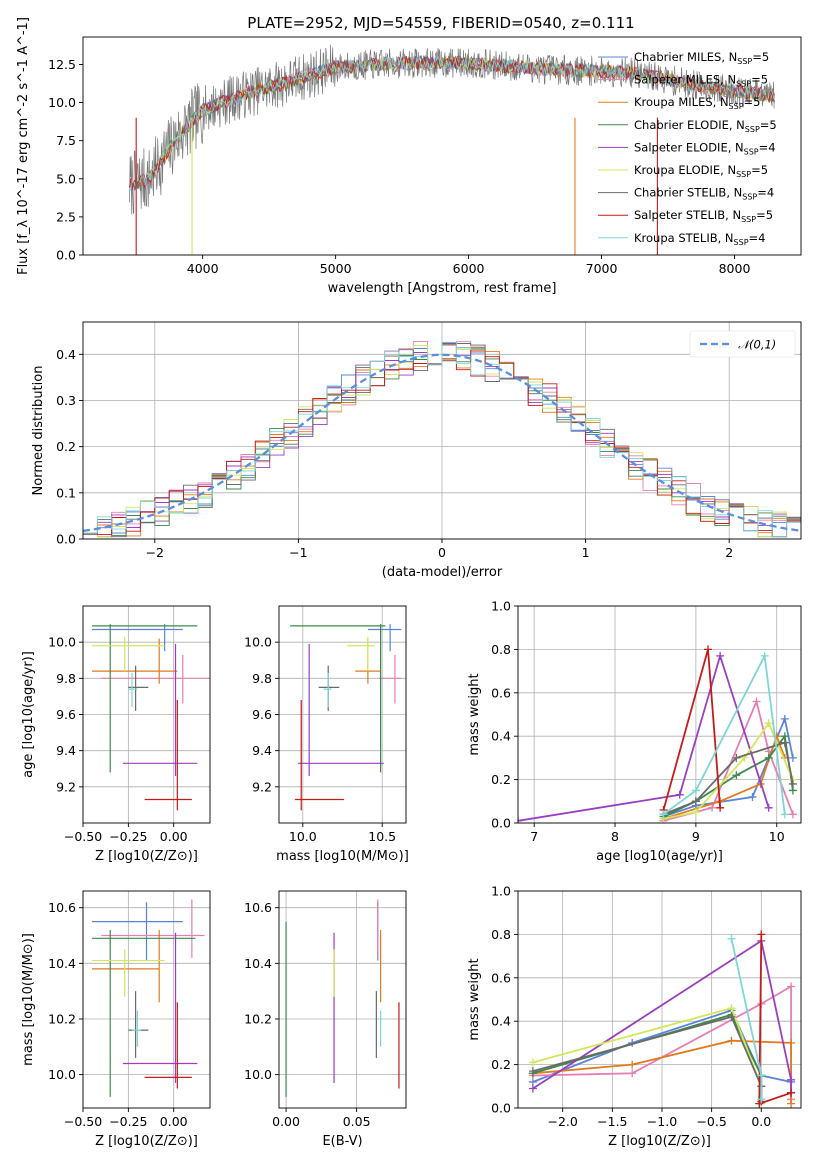  Describe the element at coordinates (615, 836) in the screenshot. I see `x-tick-label: 8` at that location.